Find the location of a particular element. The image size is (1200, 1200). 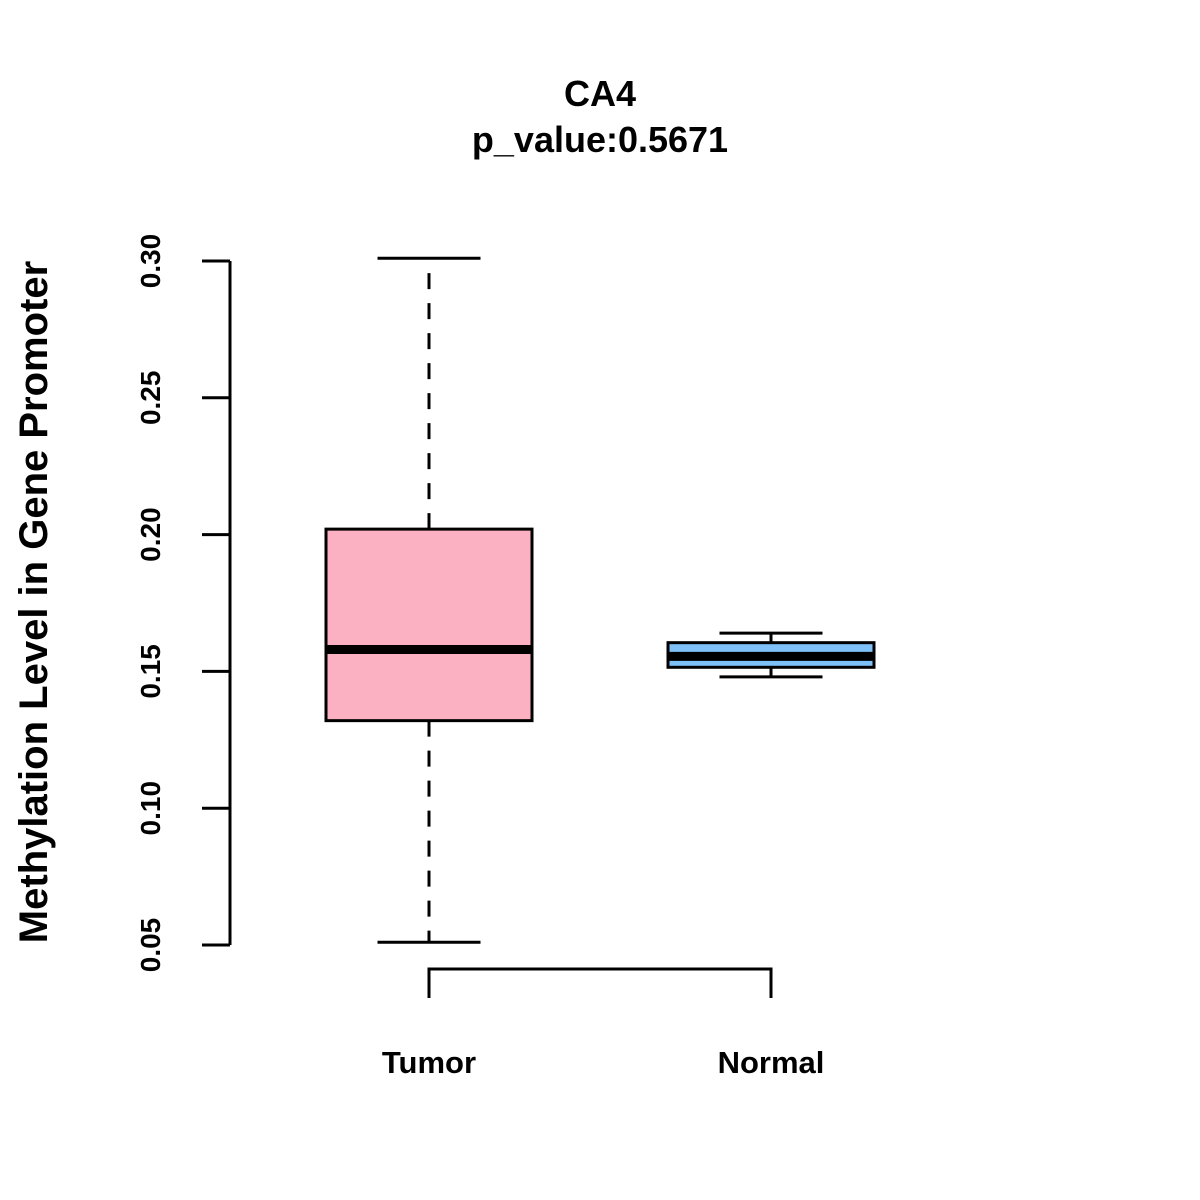

category-labels: Tumor Normal is located at coordinates (603, 1062).